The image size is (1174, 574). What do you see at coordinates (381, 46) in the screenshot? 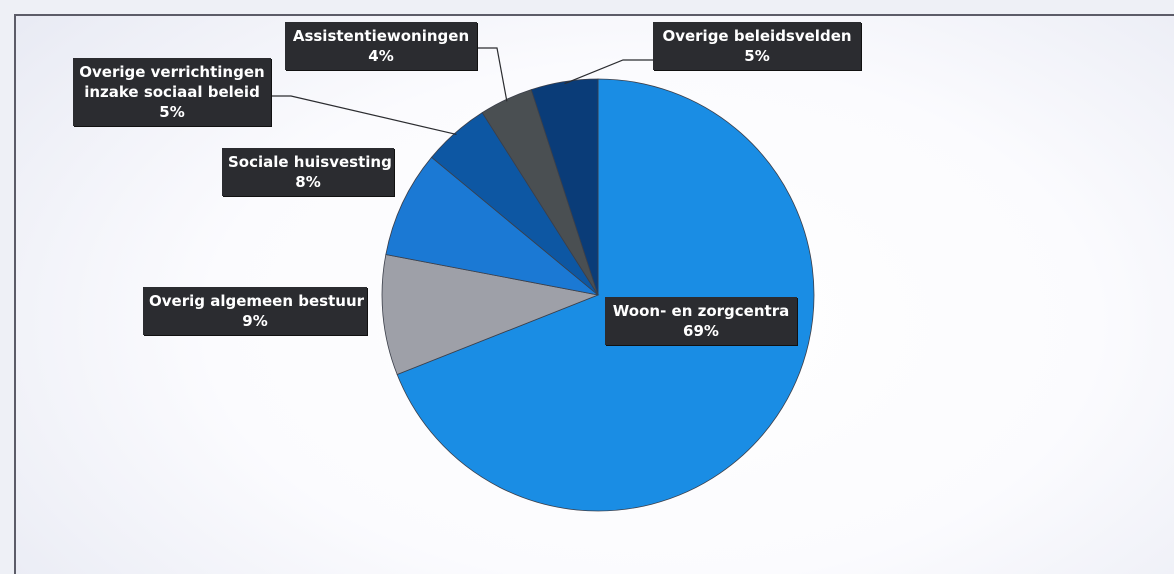
I see `label-assistentiewoningen: Assistentiewoningen 4%` at bounding box center [381, 46].